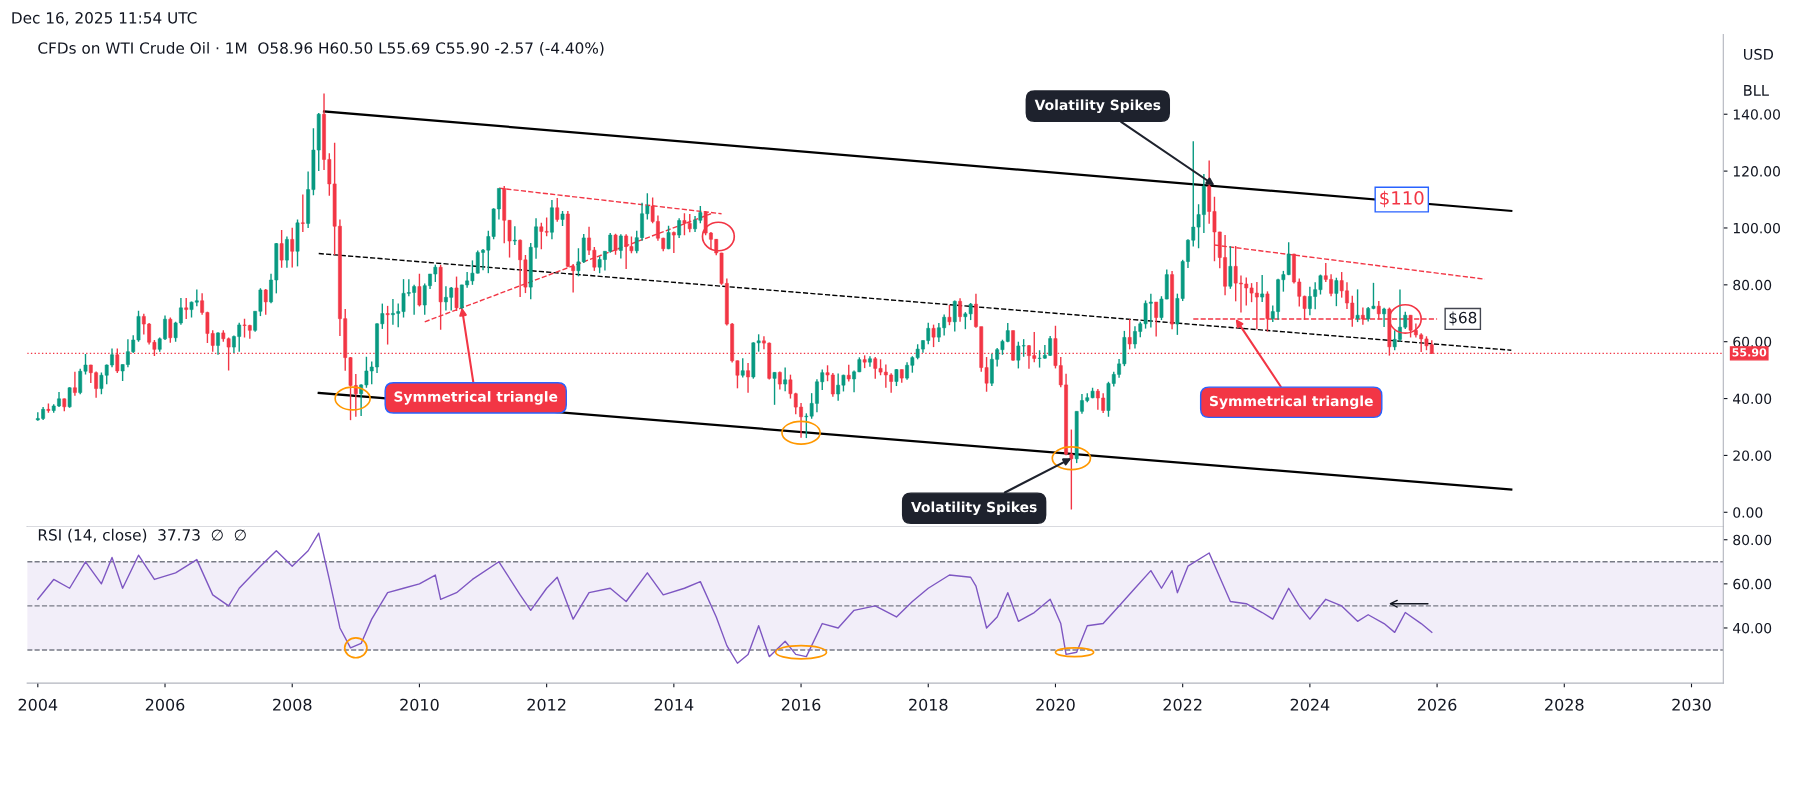  What do you see at coordinates (1182, 704) in the screenshot?
I see `x-tick-label: 2022` at bounding box center [1182, 704].